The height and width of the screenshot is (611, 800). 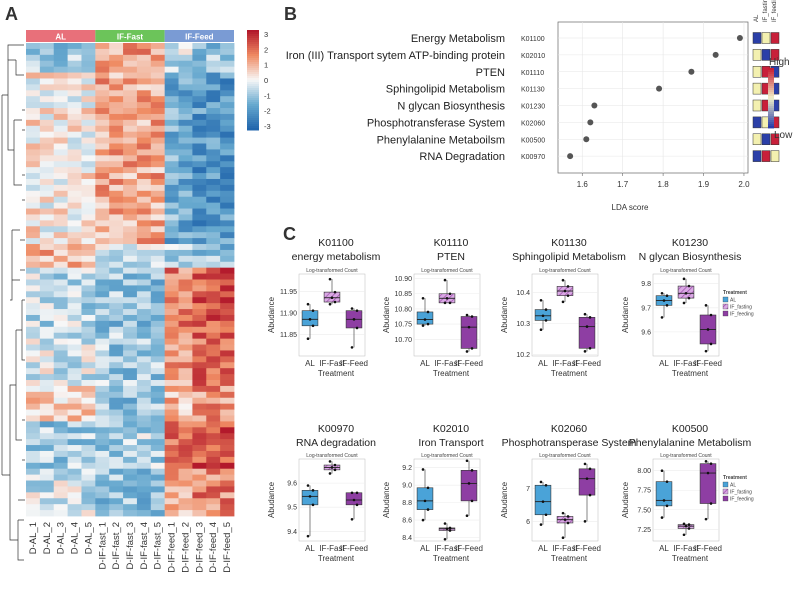 What do you see at coordinates (757, 18) in the screenshot?
I see `lda-col-header: AL` at bounding box center [757, 18].